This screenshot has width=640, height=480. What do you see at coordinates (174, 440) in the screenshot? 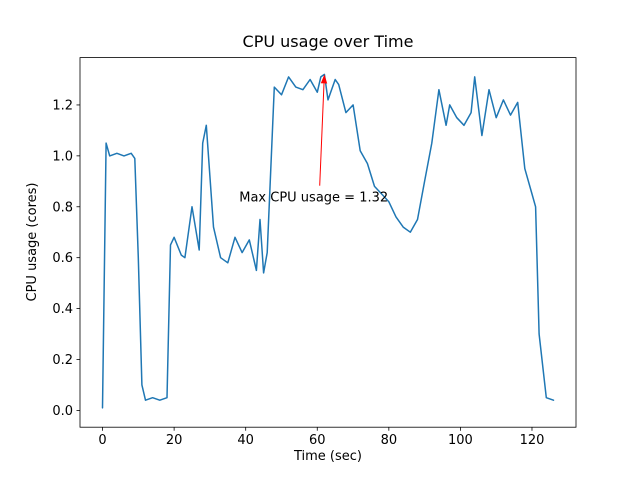
I see `x-tick-label: 20` at bounding box center [174, 440].